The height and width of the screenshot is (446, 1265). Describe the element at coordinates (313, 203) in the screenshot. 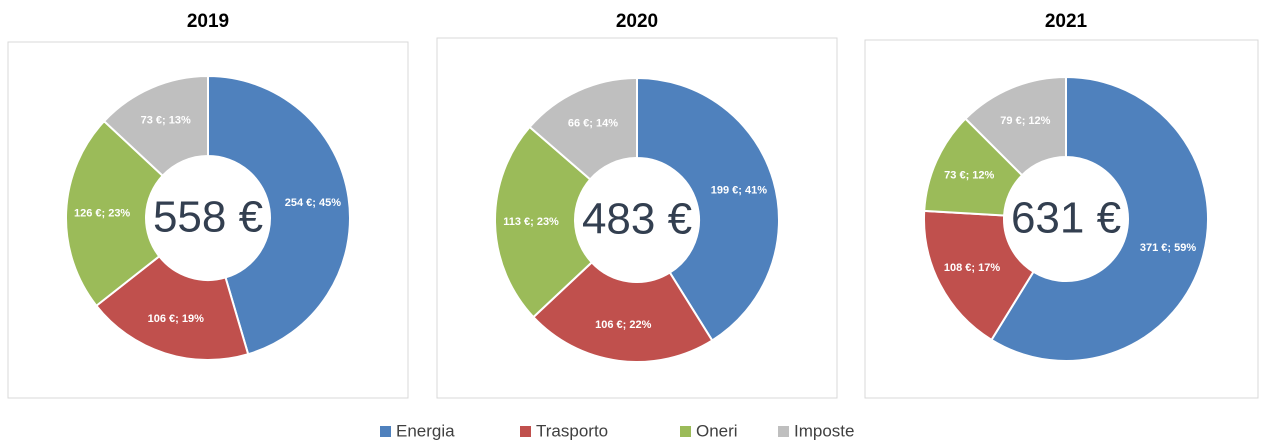

I see `data-label: 254 €; 45%` at that location.